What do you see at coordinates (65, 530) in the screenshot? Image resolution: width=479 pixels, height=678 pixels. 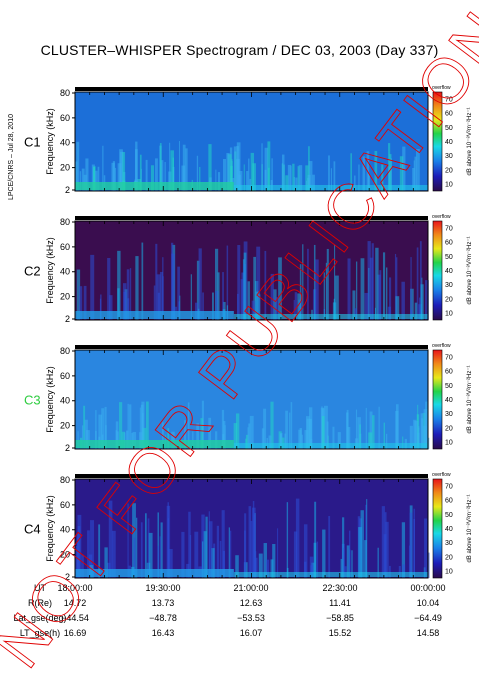 I see `y-tick-label: 40` at bounding box center [65, 530].